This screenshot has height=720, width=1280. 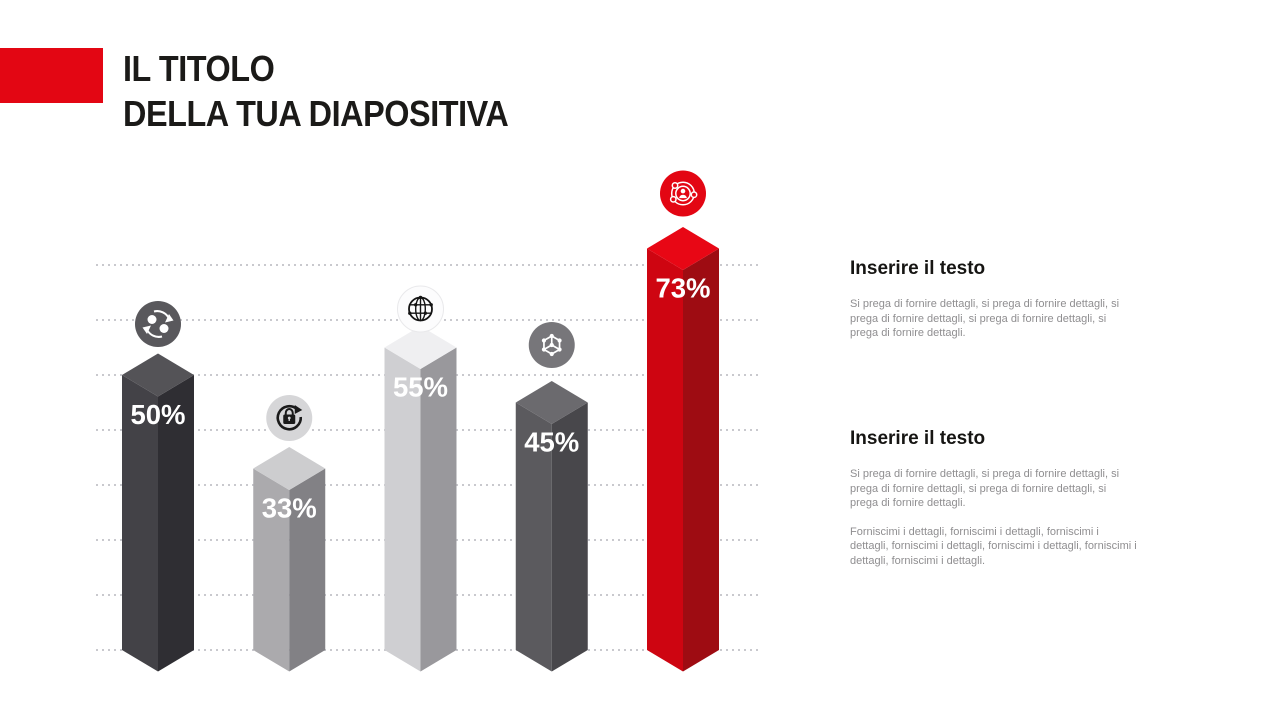 What do you see at coordinates (158, 512) in the screenshot?
I see `bar-column-50: 50%` at bounding box center [158, 512].